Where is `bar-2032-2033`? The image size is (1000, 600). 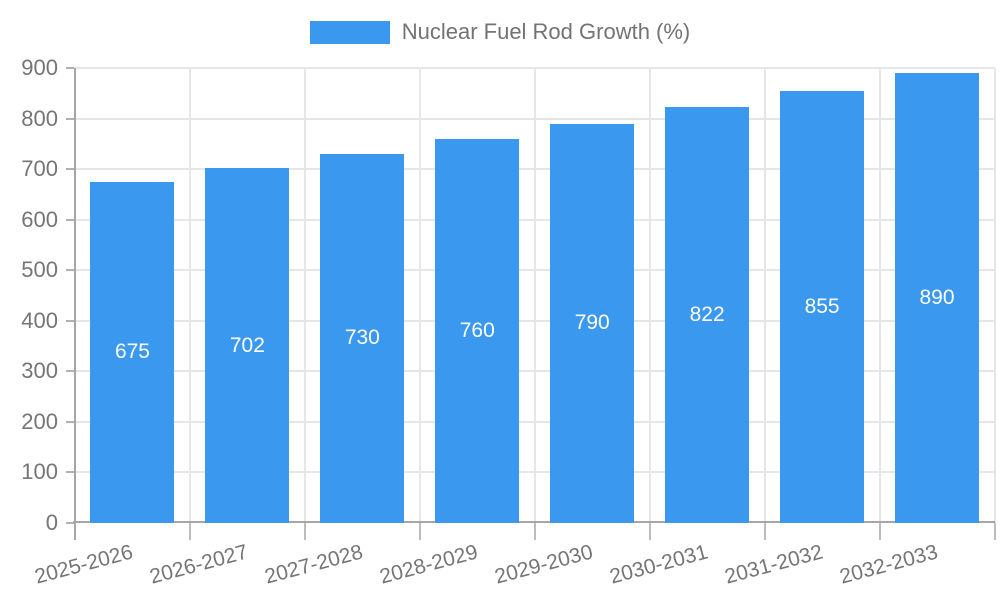 bar-2032-2033 is located at coordinates (937, 298).